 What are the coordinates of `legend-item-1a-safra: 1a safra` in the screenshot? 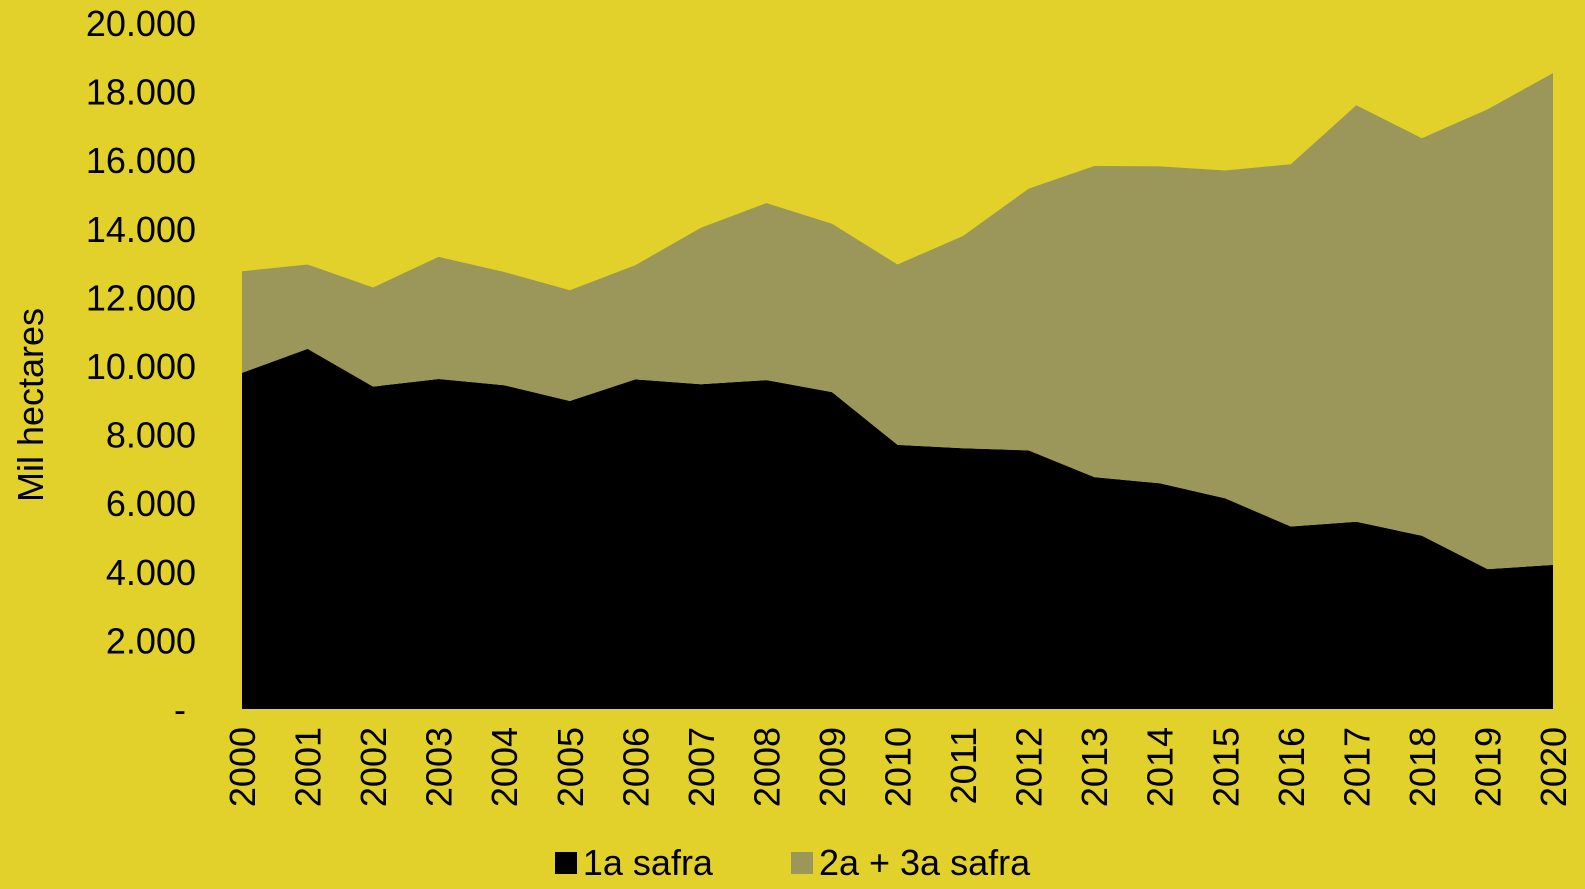 It's located at (633, 862).